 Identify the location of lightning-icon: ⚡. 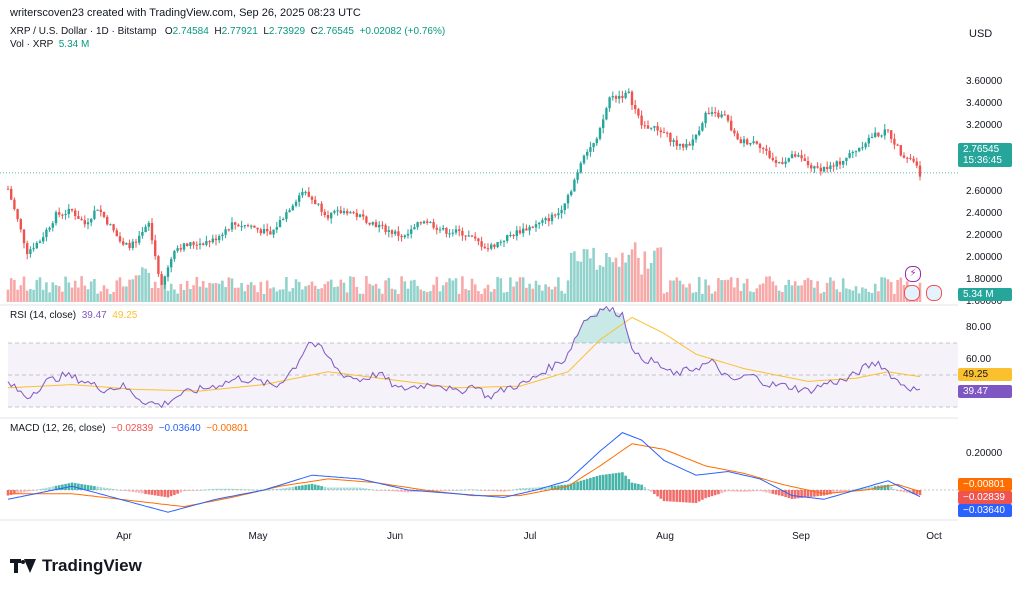
(913, 274).